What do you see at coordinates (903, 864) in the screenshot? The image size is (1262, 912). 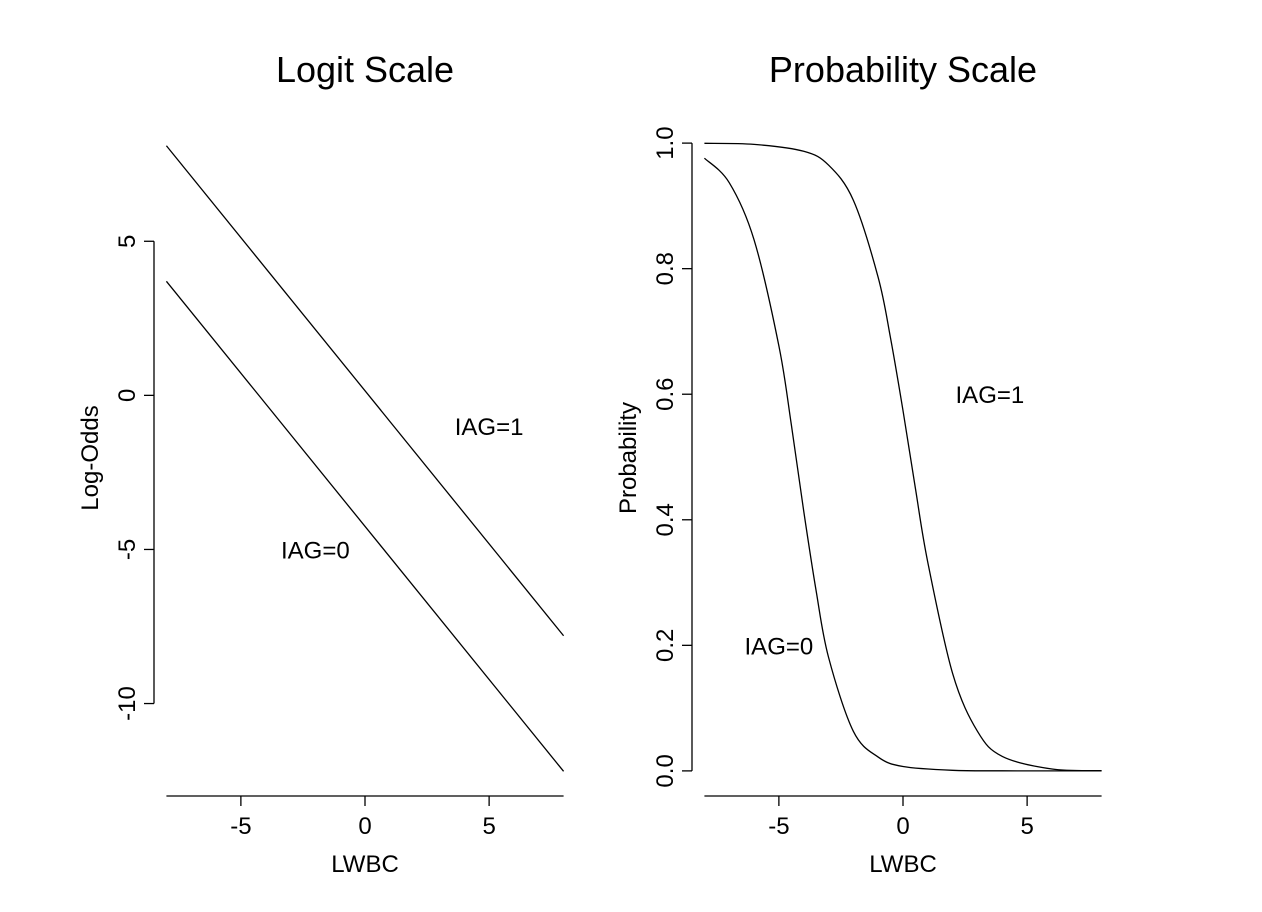 I see `probability-xlabel: LWBC` at bounding box center [903, 864].